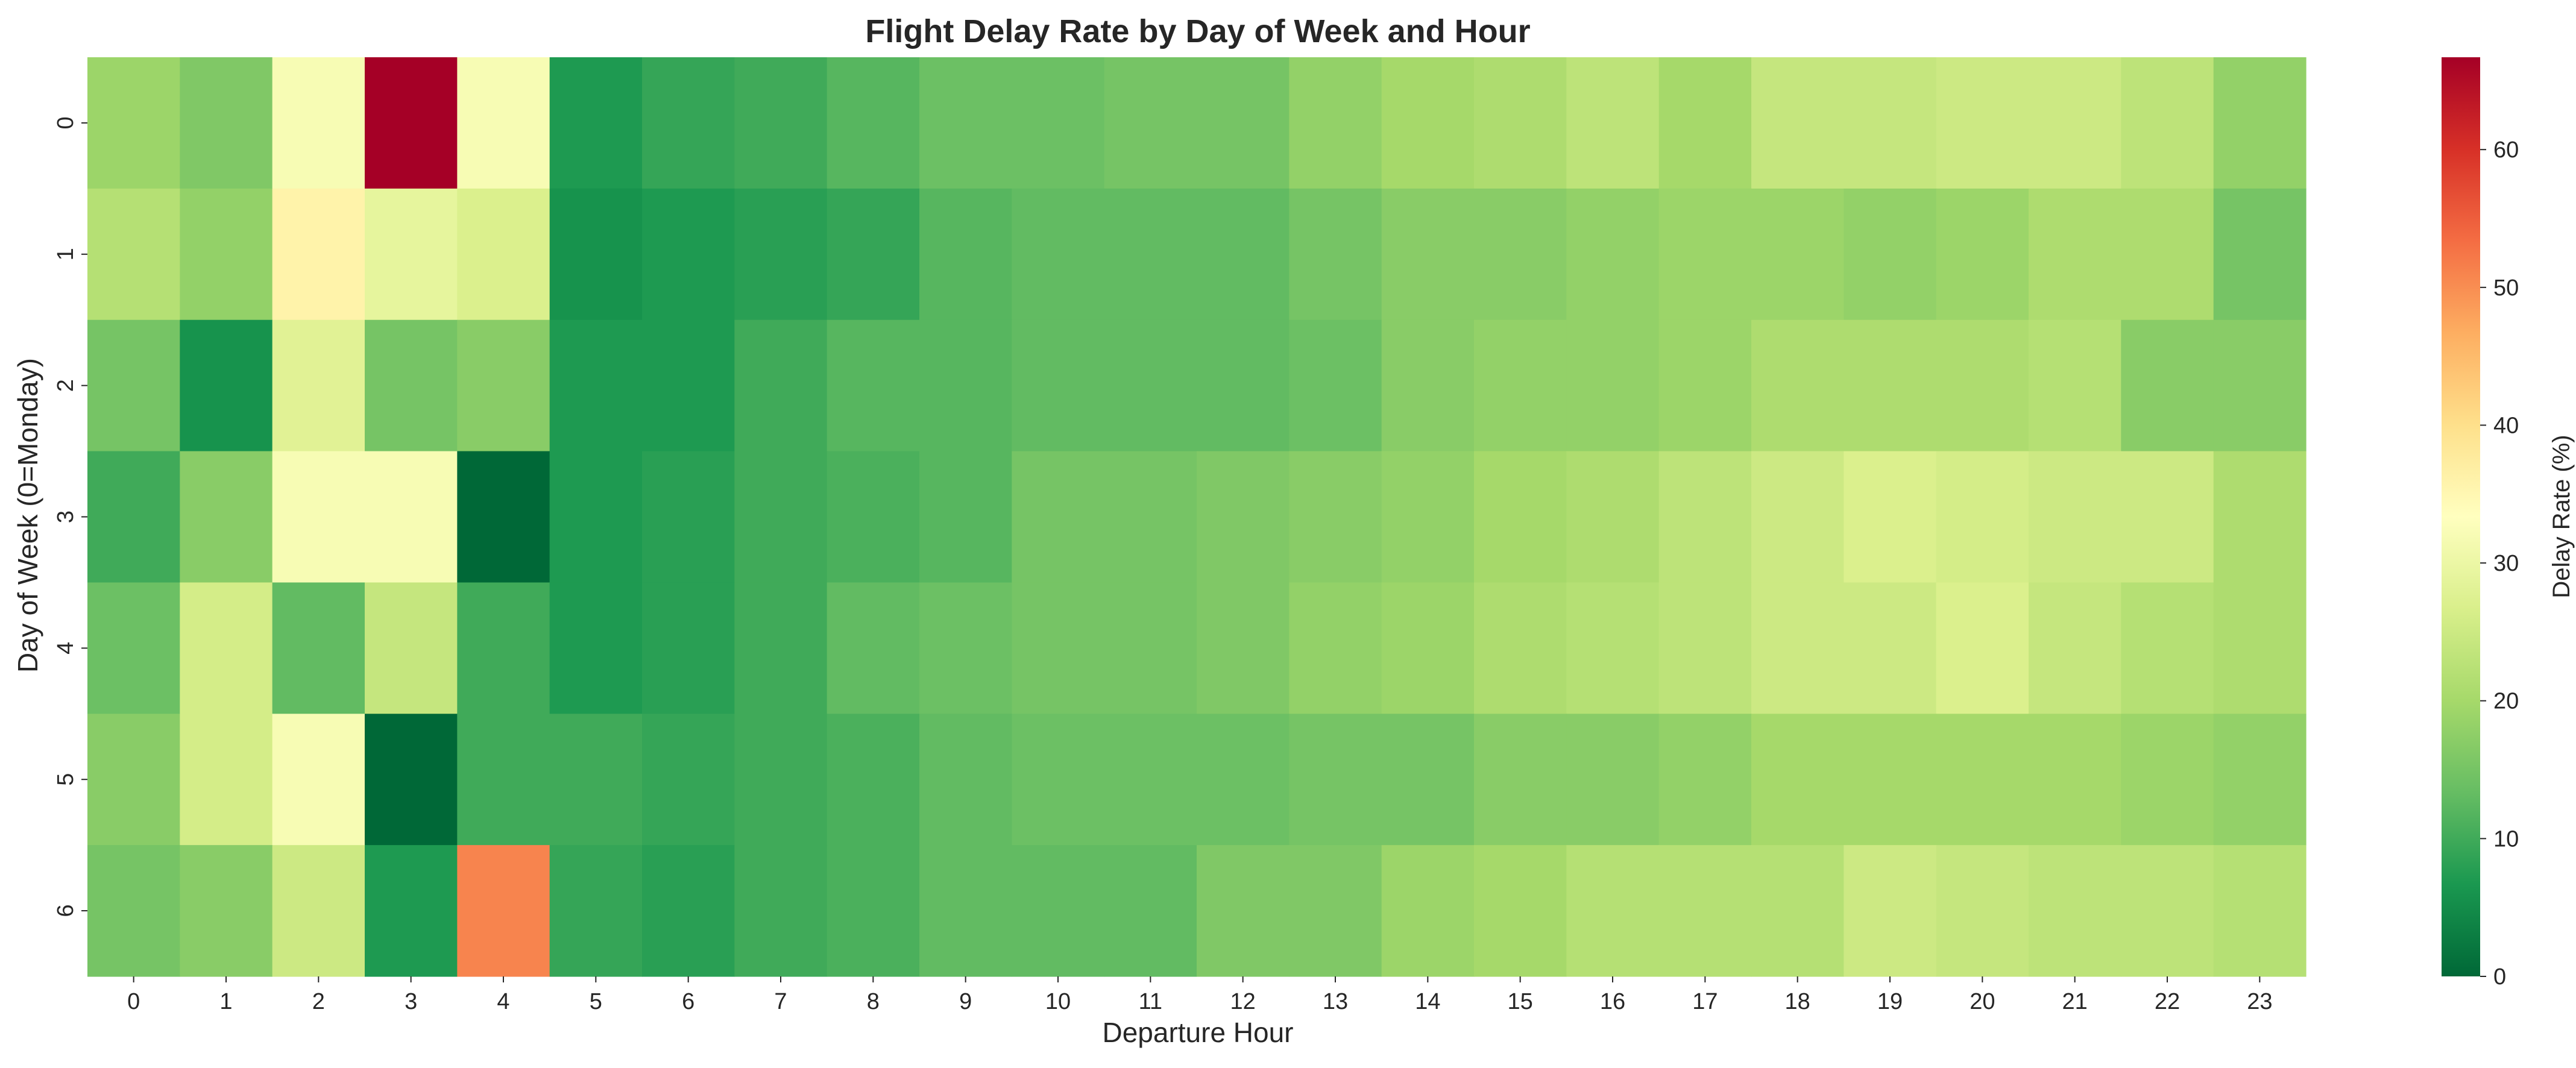 The width and height of the screenshot is (2576, 1068). What do you see at coordinates (1243, 1001) in the screenshot?
I see `x-tick-label: 12` at bounding box center [1243, 1001].